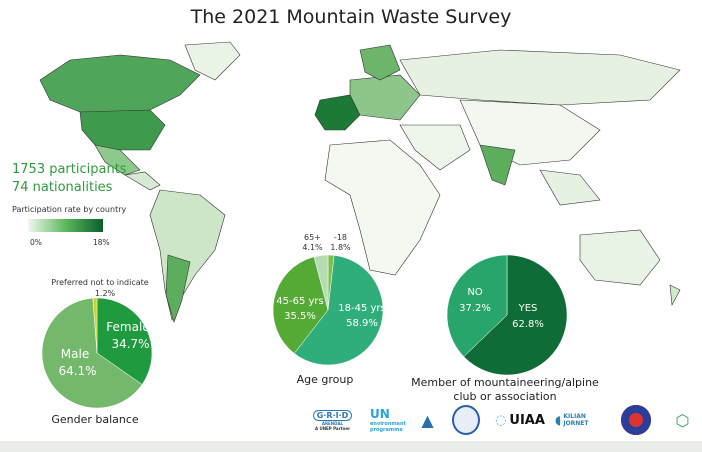 The height and width of the screenshot is (452, 702). Describe the element at coordinates (100, 282) in the screenshot. I see `pref-label: Preferred not to indicate` at that location.